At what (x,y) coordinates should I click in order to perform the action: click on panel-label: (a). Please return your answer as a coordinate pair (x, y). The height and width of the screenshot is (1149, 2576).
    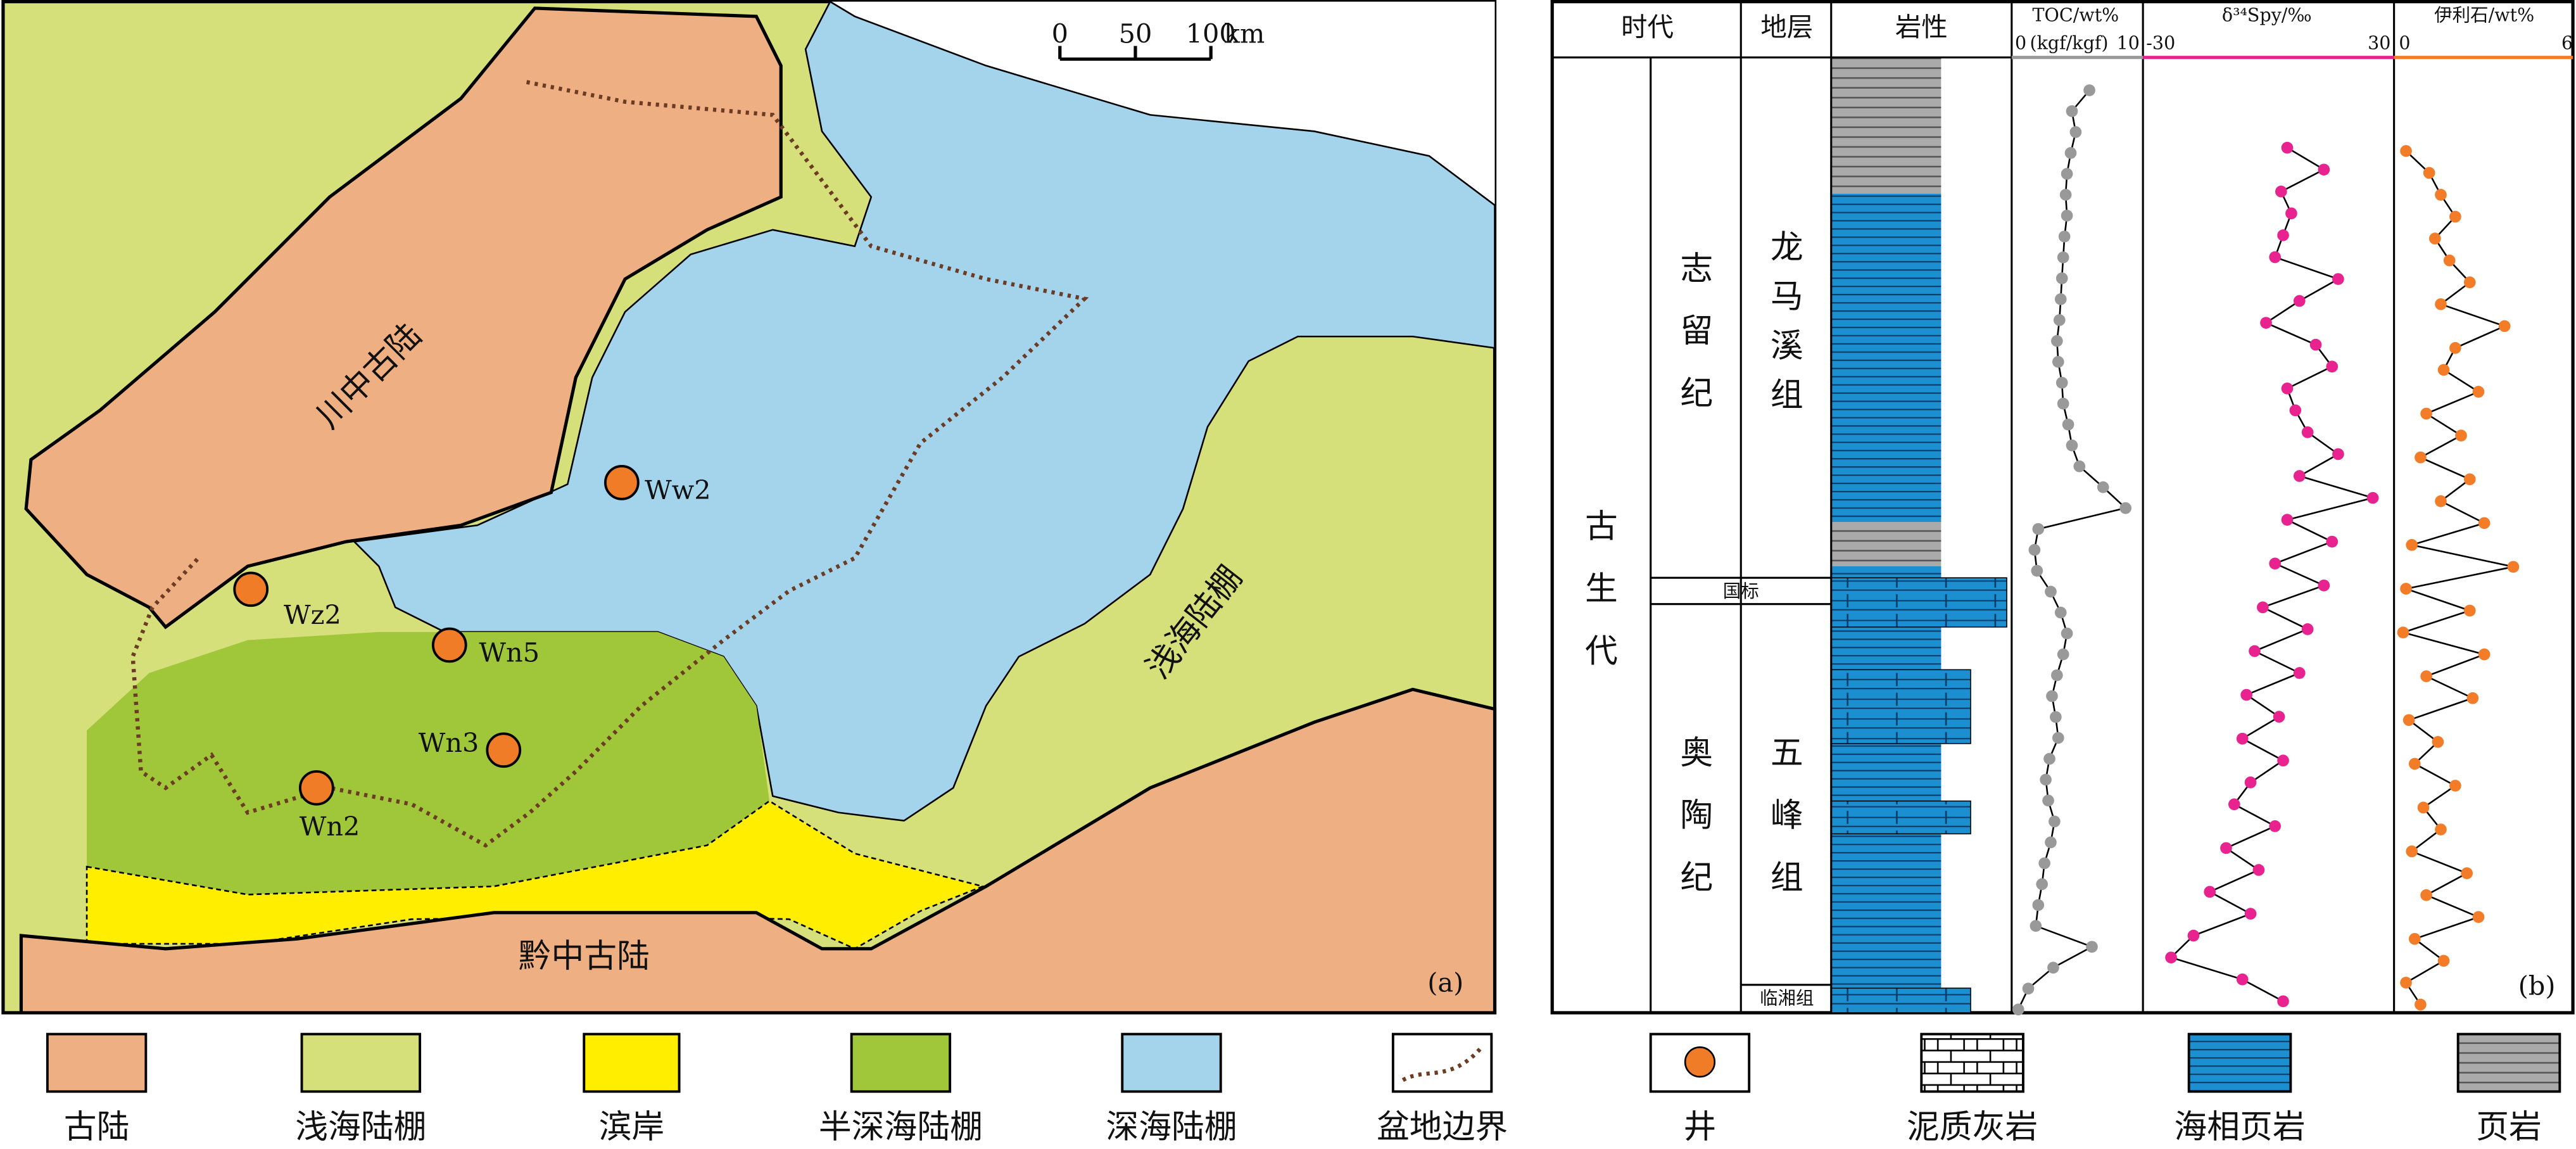
    Looking at the image, I should click on (1445, 982).